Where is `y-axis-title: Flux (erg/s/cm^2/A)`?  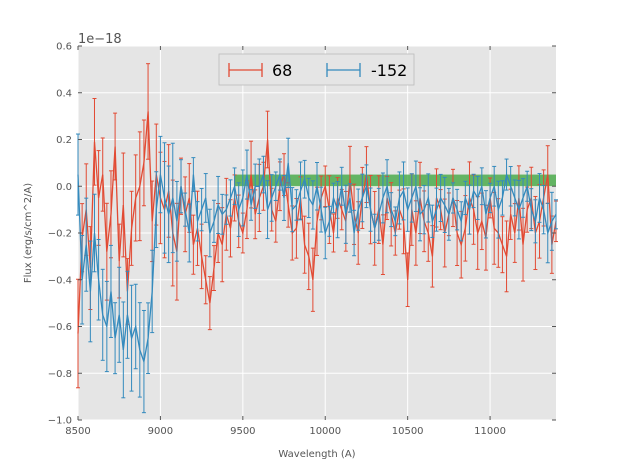 y-axis-title: Flux (erg/s/cm^2/A) is located at coordinates (28, 233).